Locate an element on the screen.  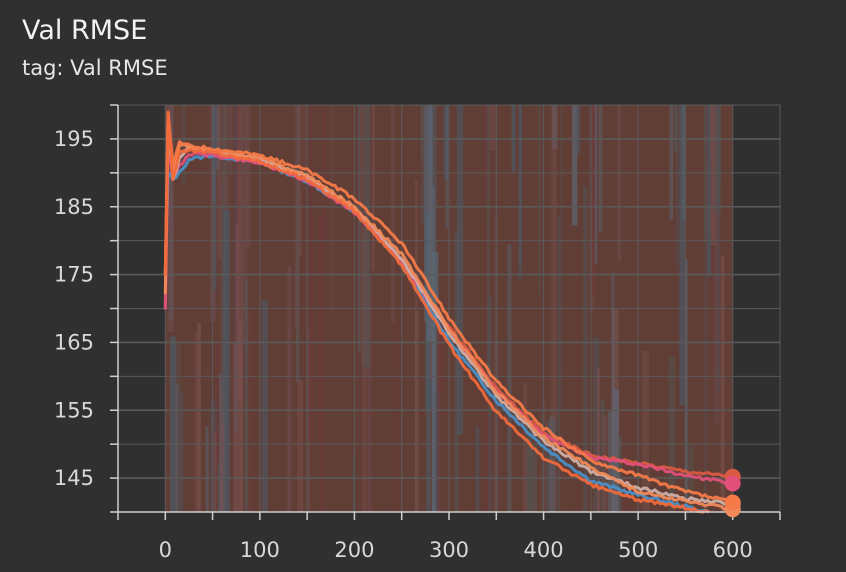
y-tick-label: 195 is located at coordinates (74, 139).